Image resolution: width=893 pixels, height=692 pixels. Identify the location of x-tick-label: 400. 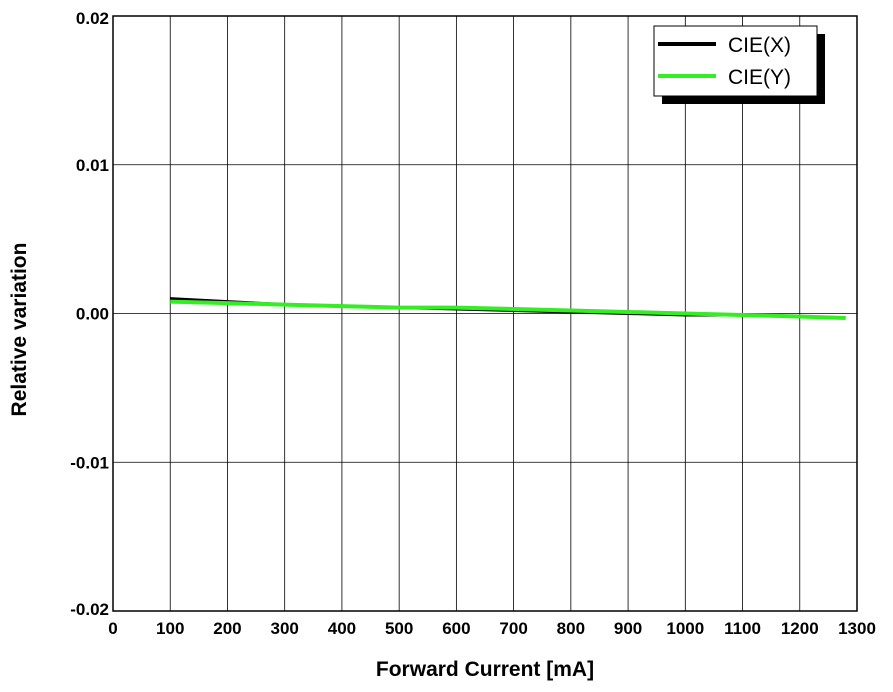
(342, 628).